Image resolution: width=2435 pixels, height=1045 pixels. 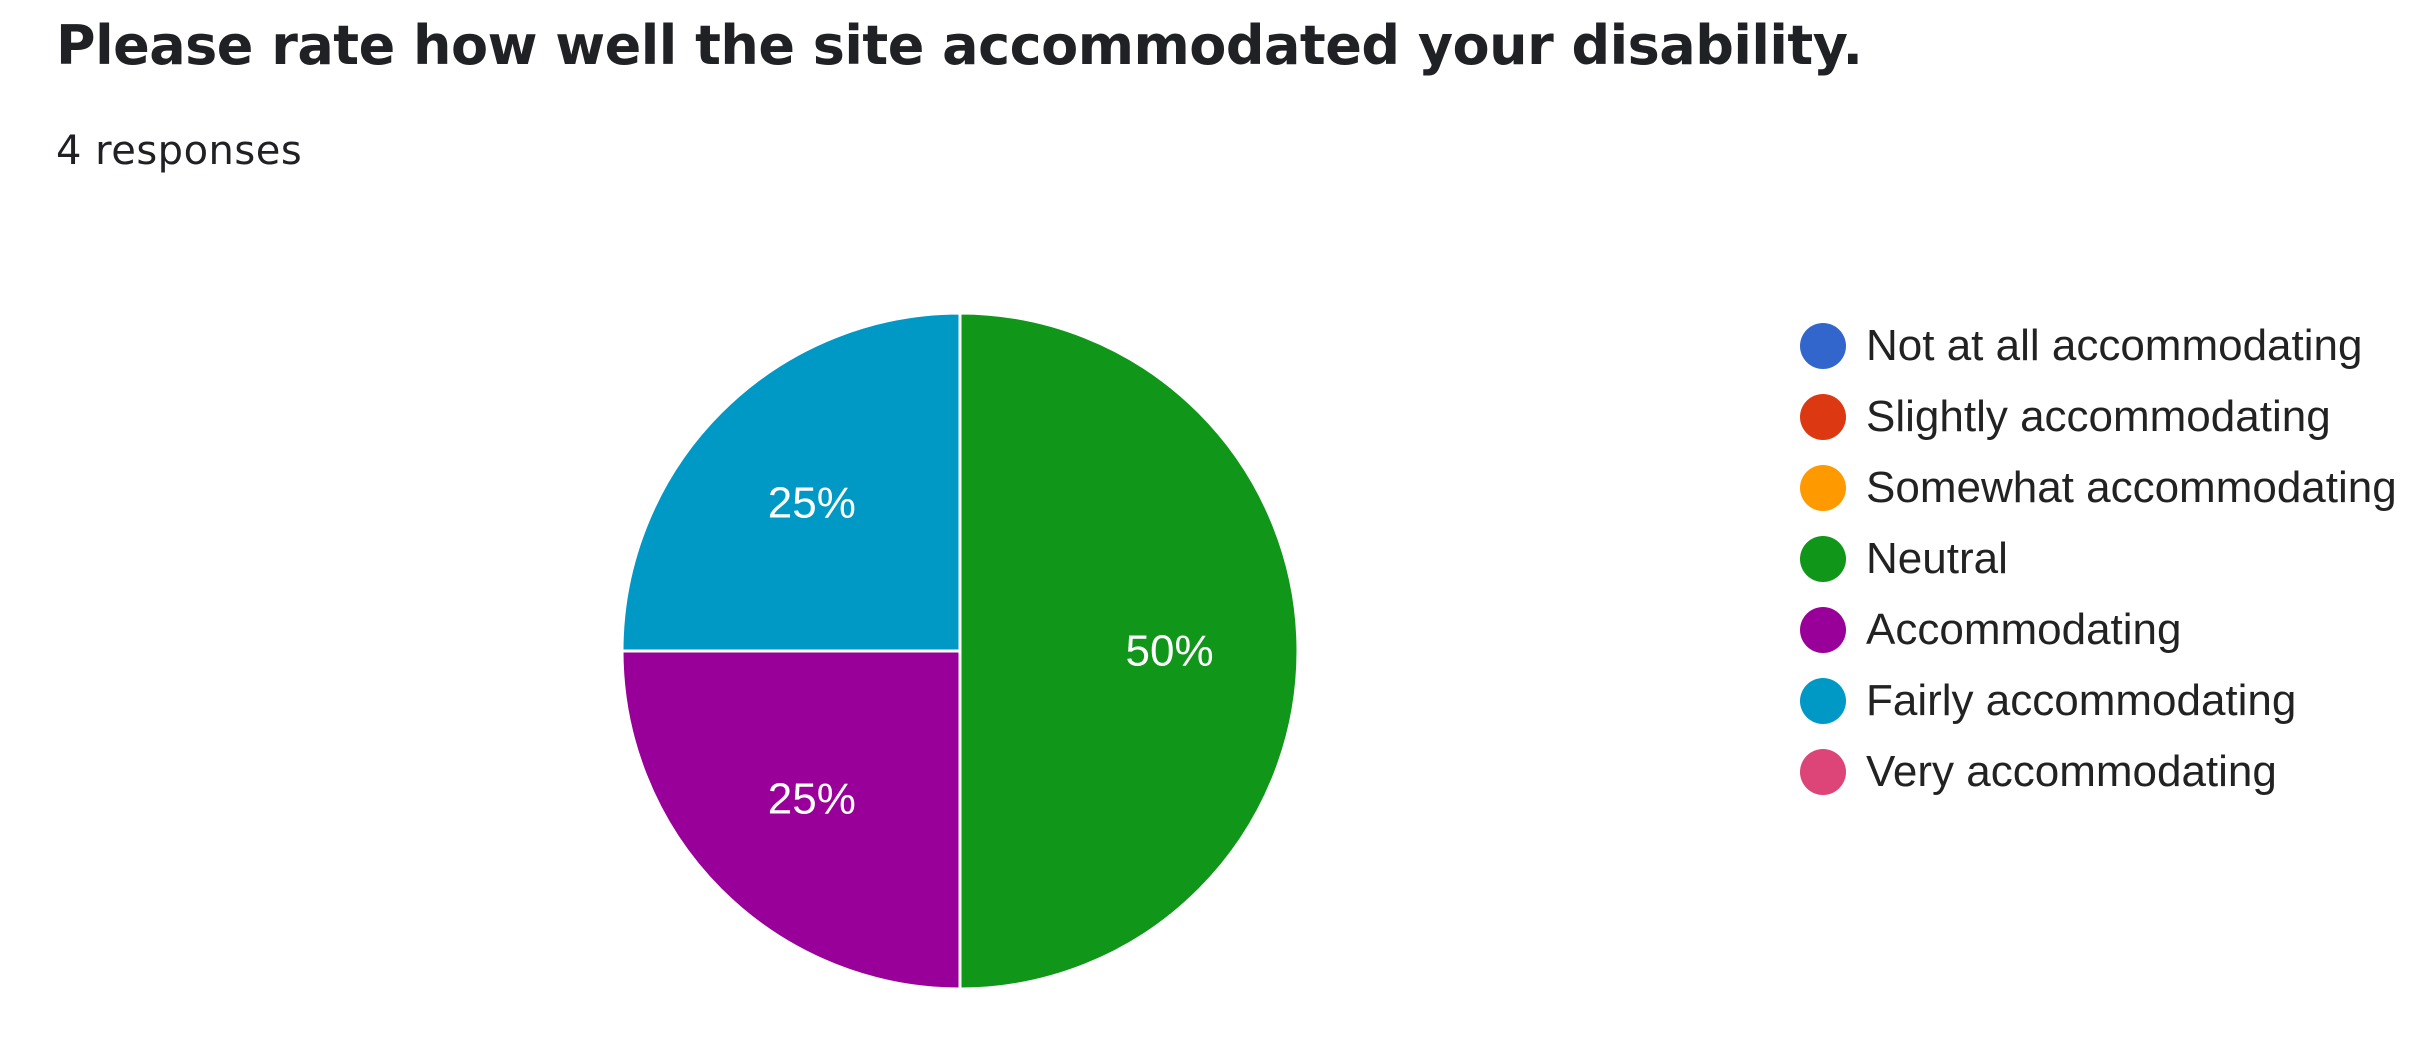 What do you see at coordinates (179, 151) in the screenshot?
I see `response-count: 4 responses` at bounding box center [179, 151].